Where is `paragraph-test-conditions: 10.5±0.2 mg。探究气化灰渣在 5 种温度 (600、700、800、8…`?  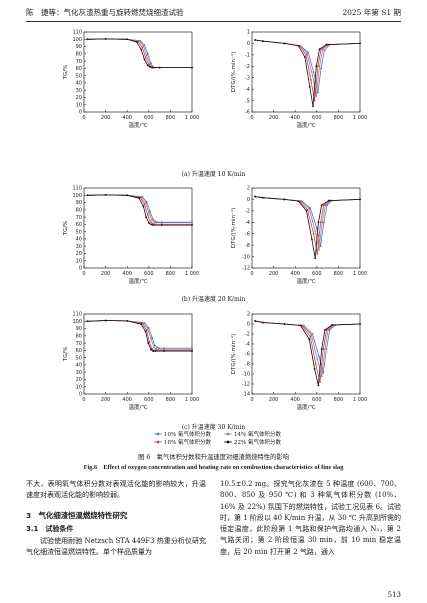
paragraph-test-conditions: 10.5±0.2 mg。探究气化灰渣在 5 种温度 (600、700、800、8… is located at coordinates (310, 518).